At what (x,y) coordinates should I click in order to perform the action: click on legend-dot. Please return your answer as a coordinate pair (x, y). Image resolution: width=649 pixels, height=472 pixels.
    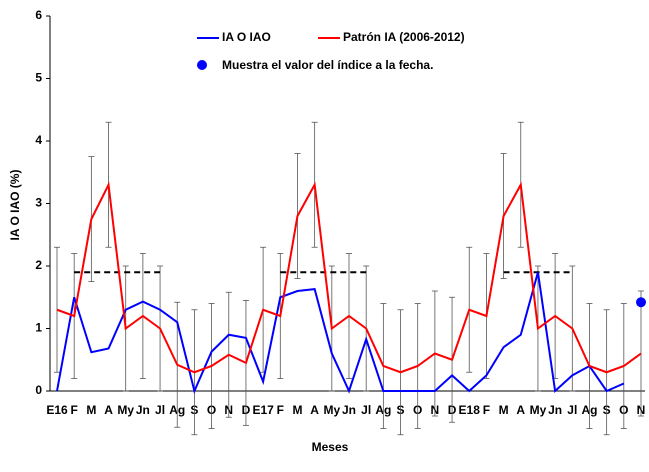
    Looking at the image, I should click on (202, 65).